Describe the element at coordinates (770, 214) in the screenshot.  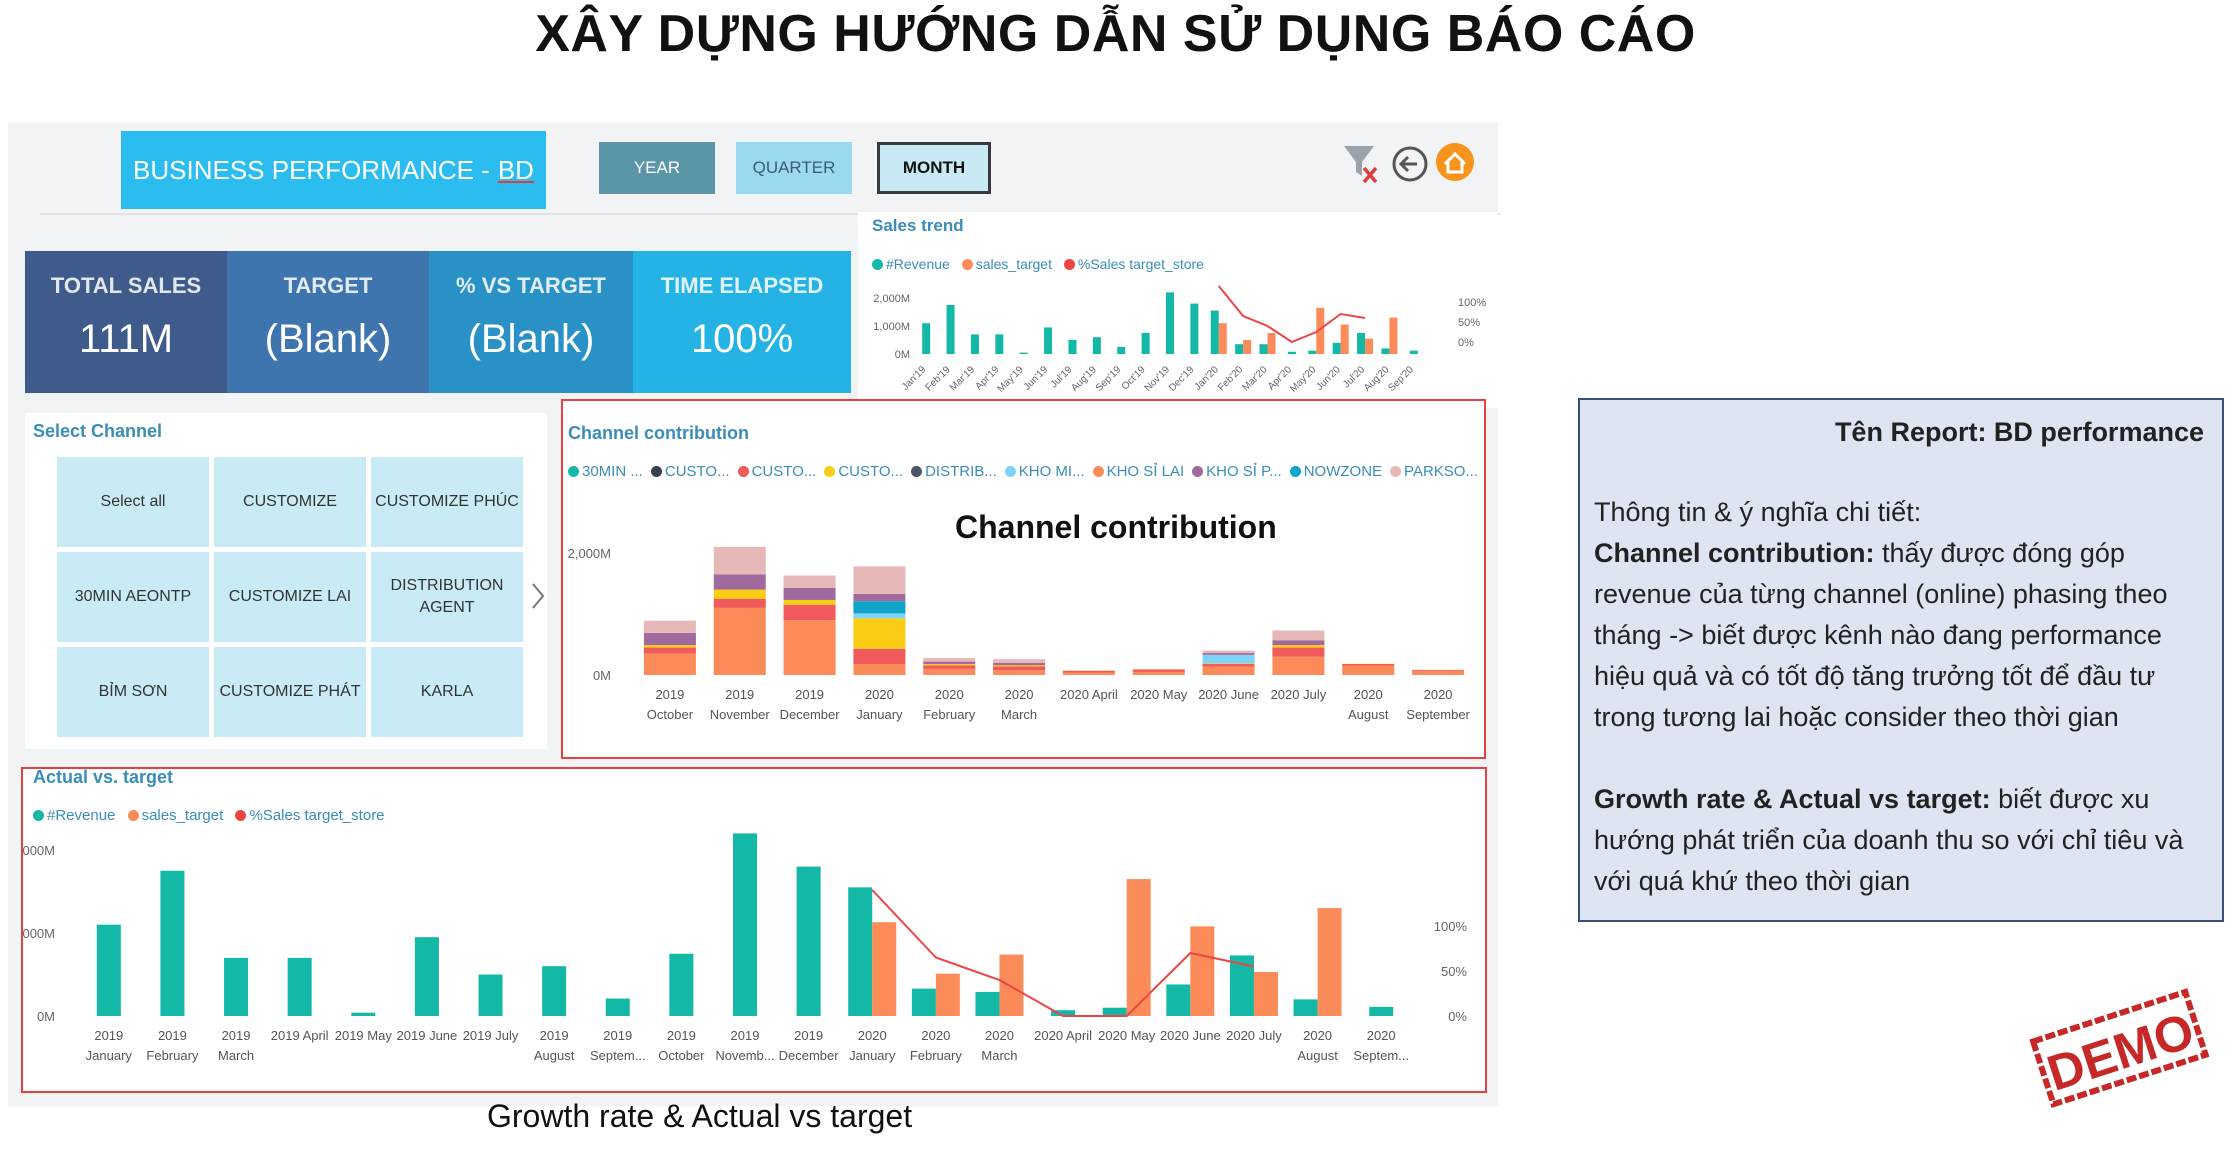
I see `header-divider` at that location.